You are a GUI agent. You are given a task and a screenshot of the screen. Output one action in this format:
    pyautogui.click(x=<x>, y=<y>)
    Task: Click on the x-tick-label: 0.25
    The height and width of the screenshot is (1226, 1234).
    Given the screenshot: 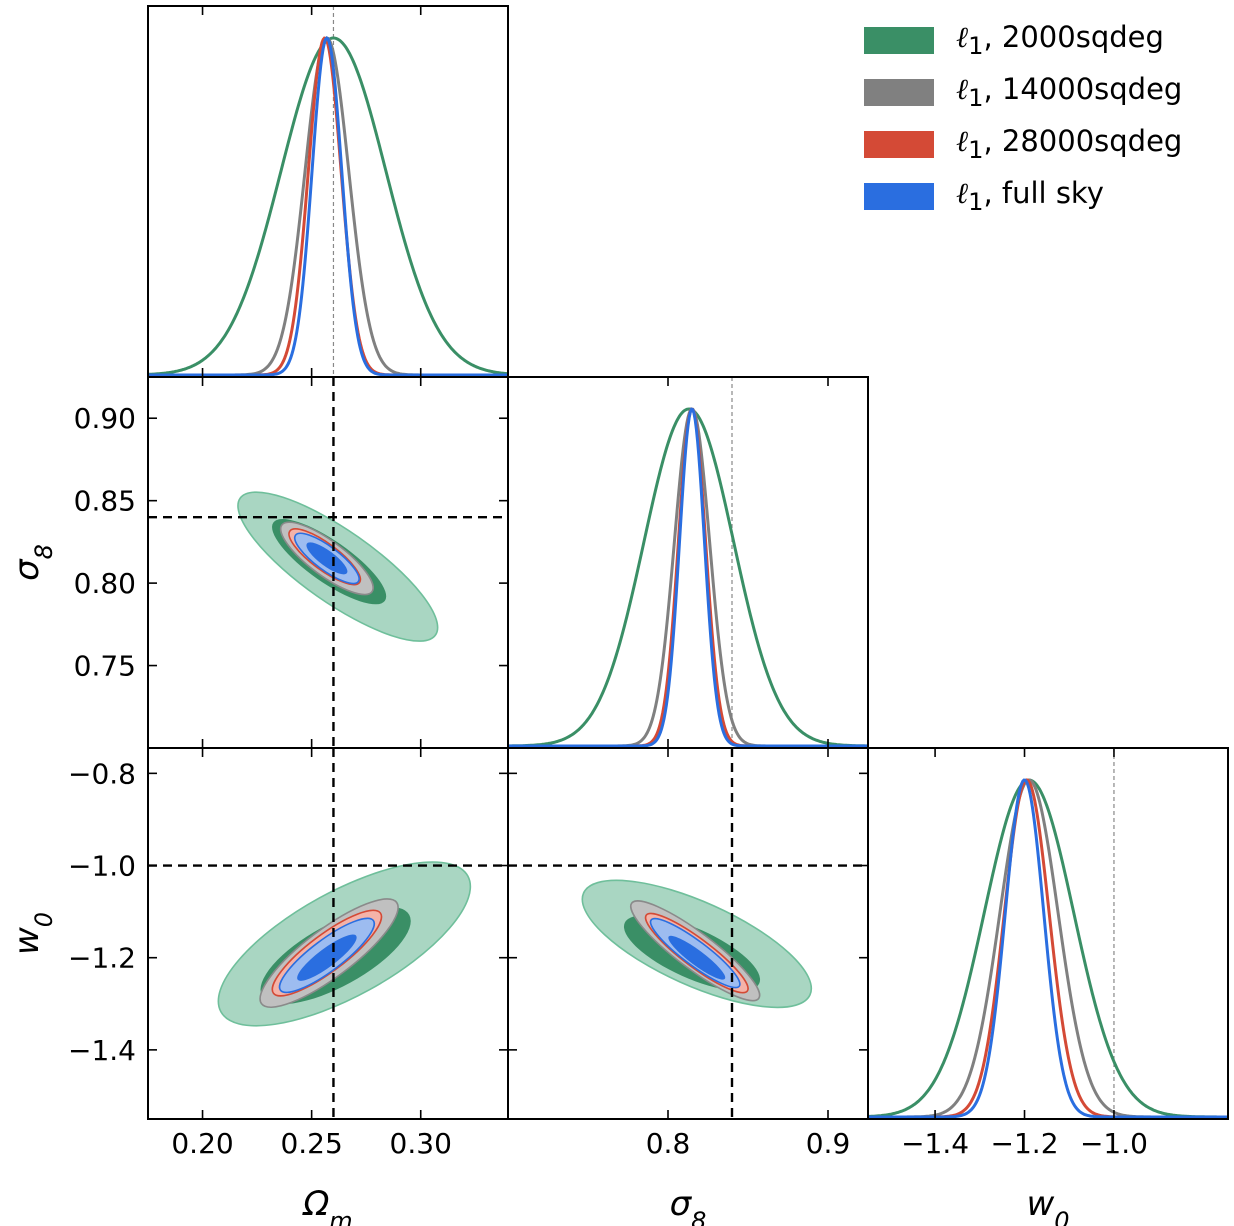 What is the action you would take?
    pyautogui.click(x=311, y=1143)
    